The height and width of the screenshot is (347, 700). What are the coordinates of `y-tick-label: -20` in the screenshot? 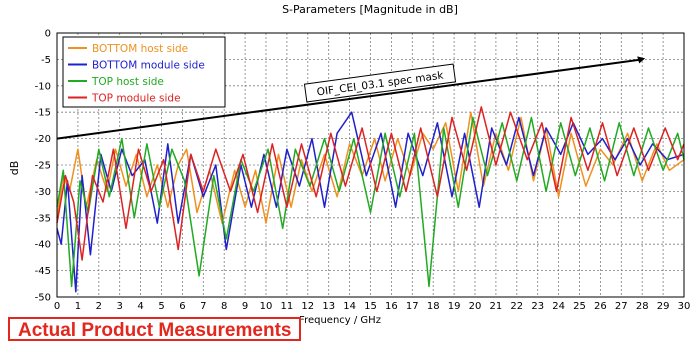 It's located at (43, 139).